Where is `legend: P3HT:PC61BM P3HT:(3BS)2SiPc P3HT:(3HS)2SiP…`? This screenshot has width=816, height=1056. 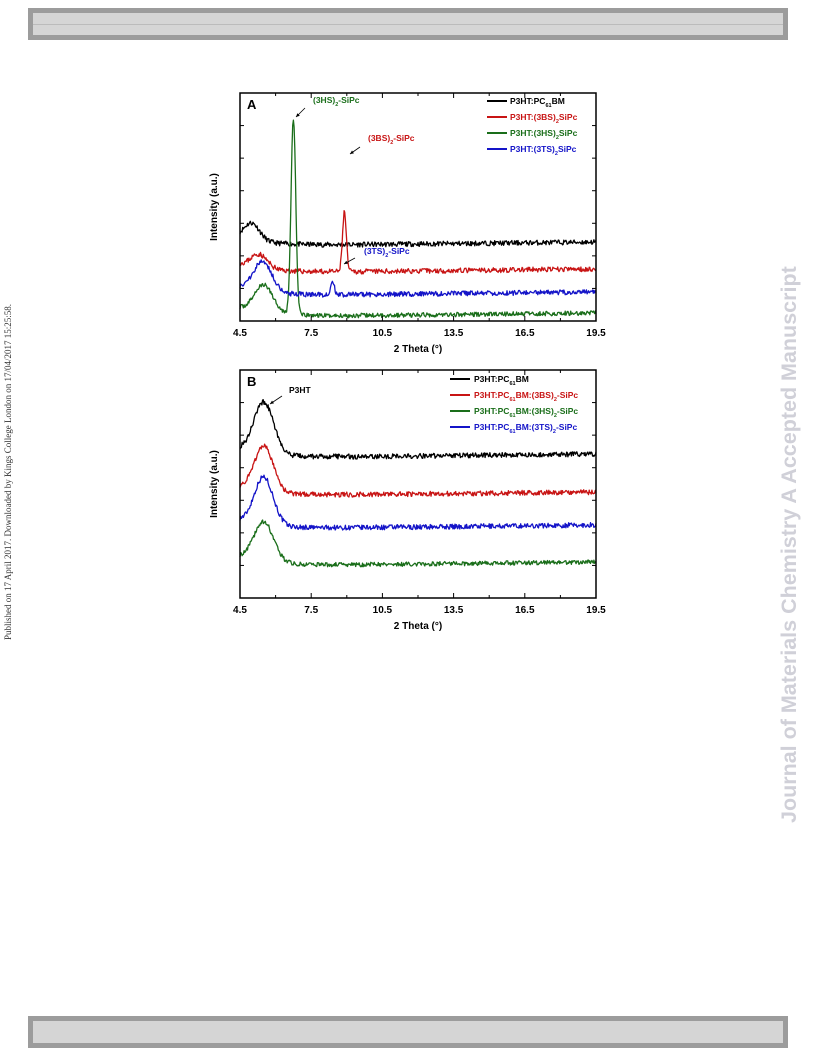
legend: P3HT:PC61BM P3HT:(3BS)2SiPc P3HT:(3HS)2SiP… is located at coordinates (532, 126).